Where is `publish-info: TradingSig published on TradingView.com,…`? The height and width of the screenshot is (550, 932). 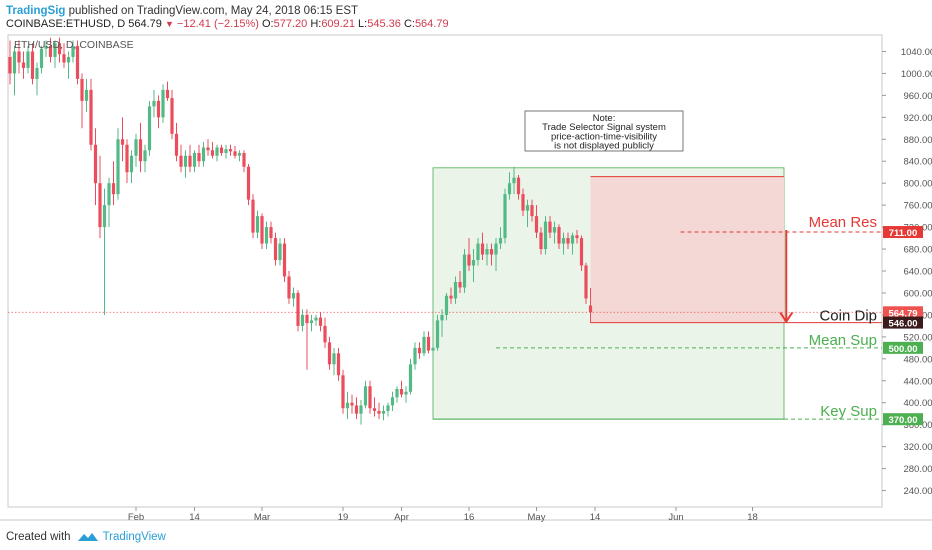 publish-info: TradingSig published on TradingView.com,… is located at coordinates (182, 11).